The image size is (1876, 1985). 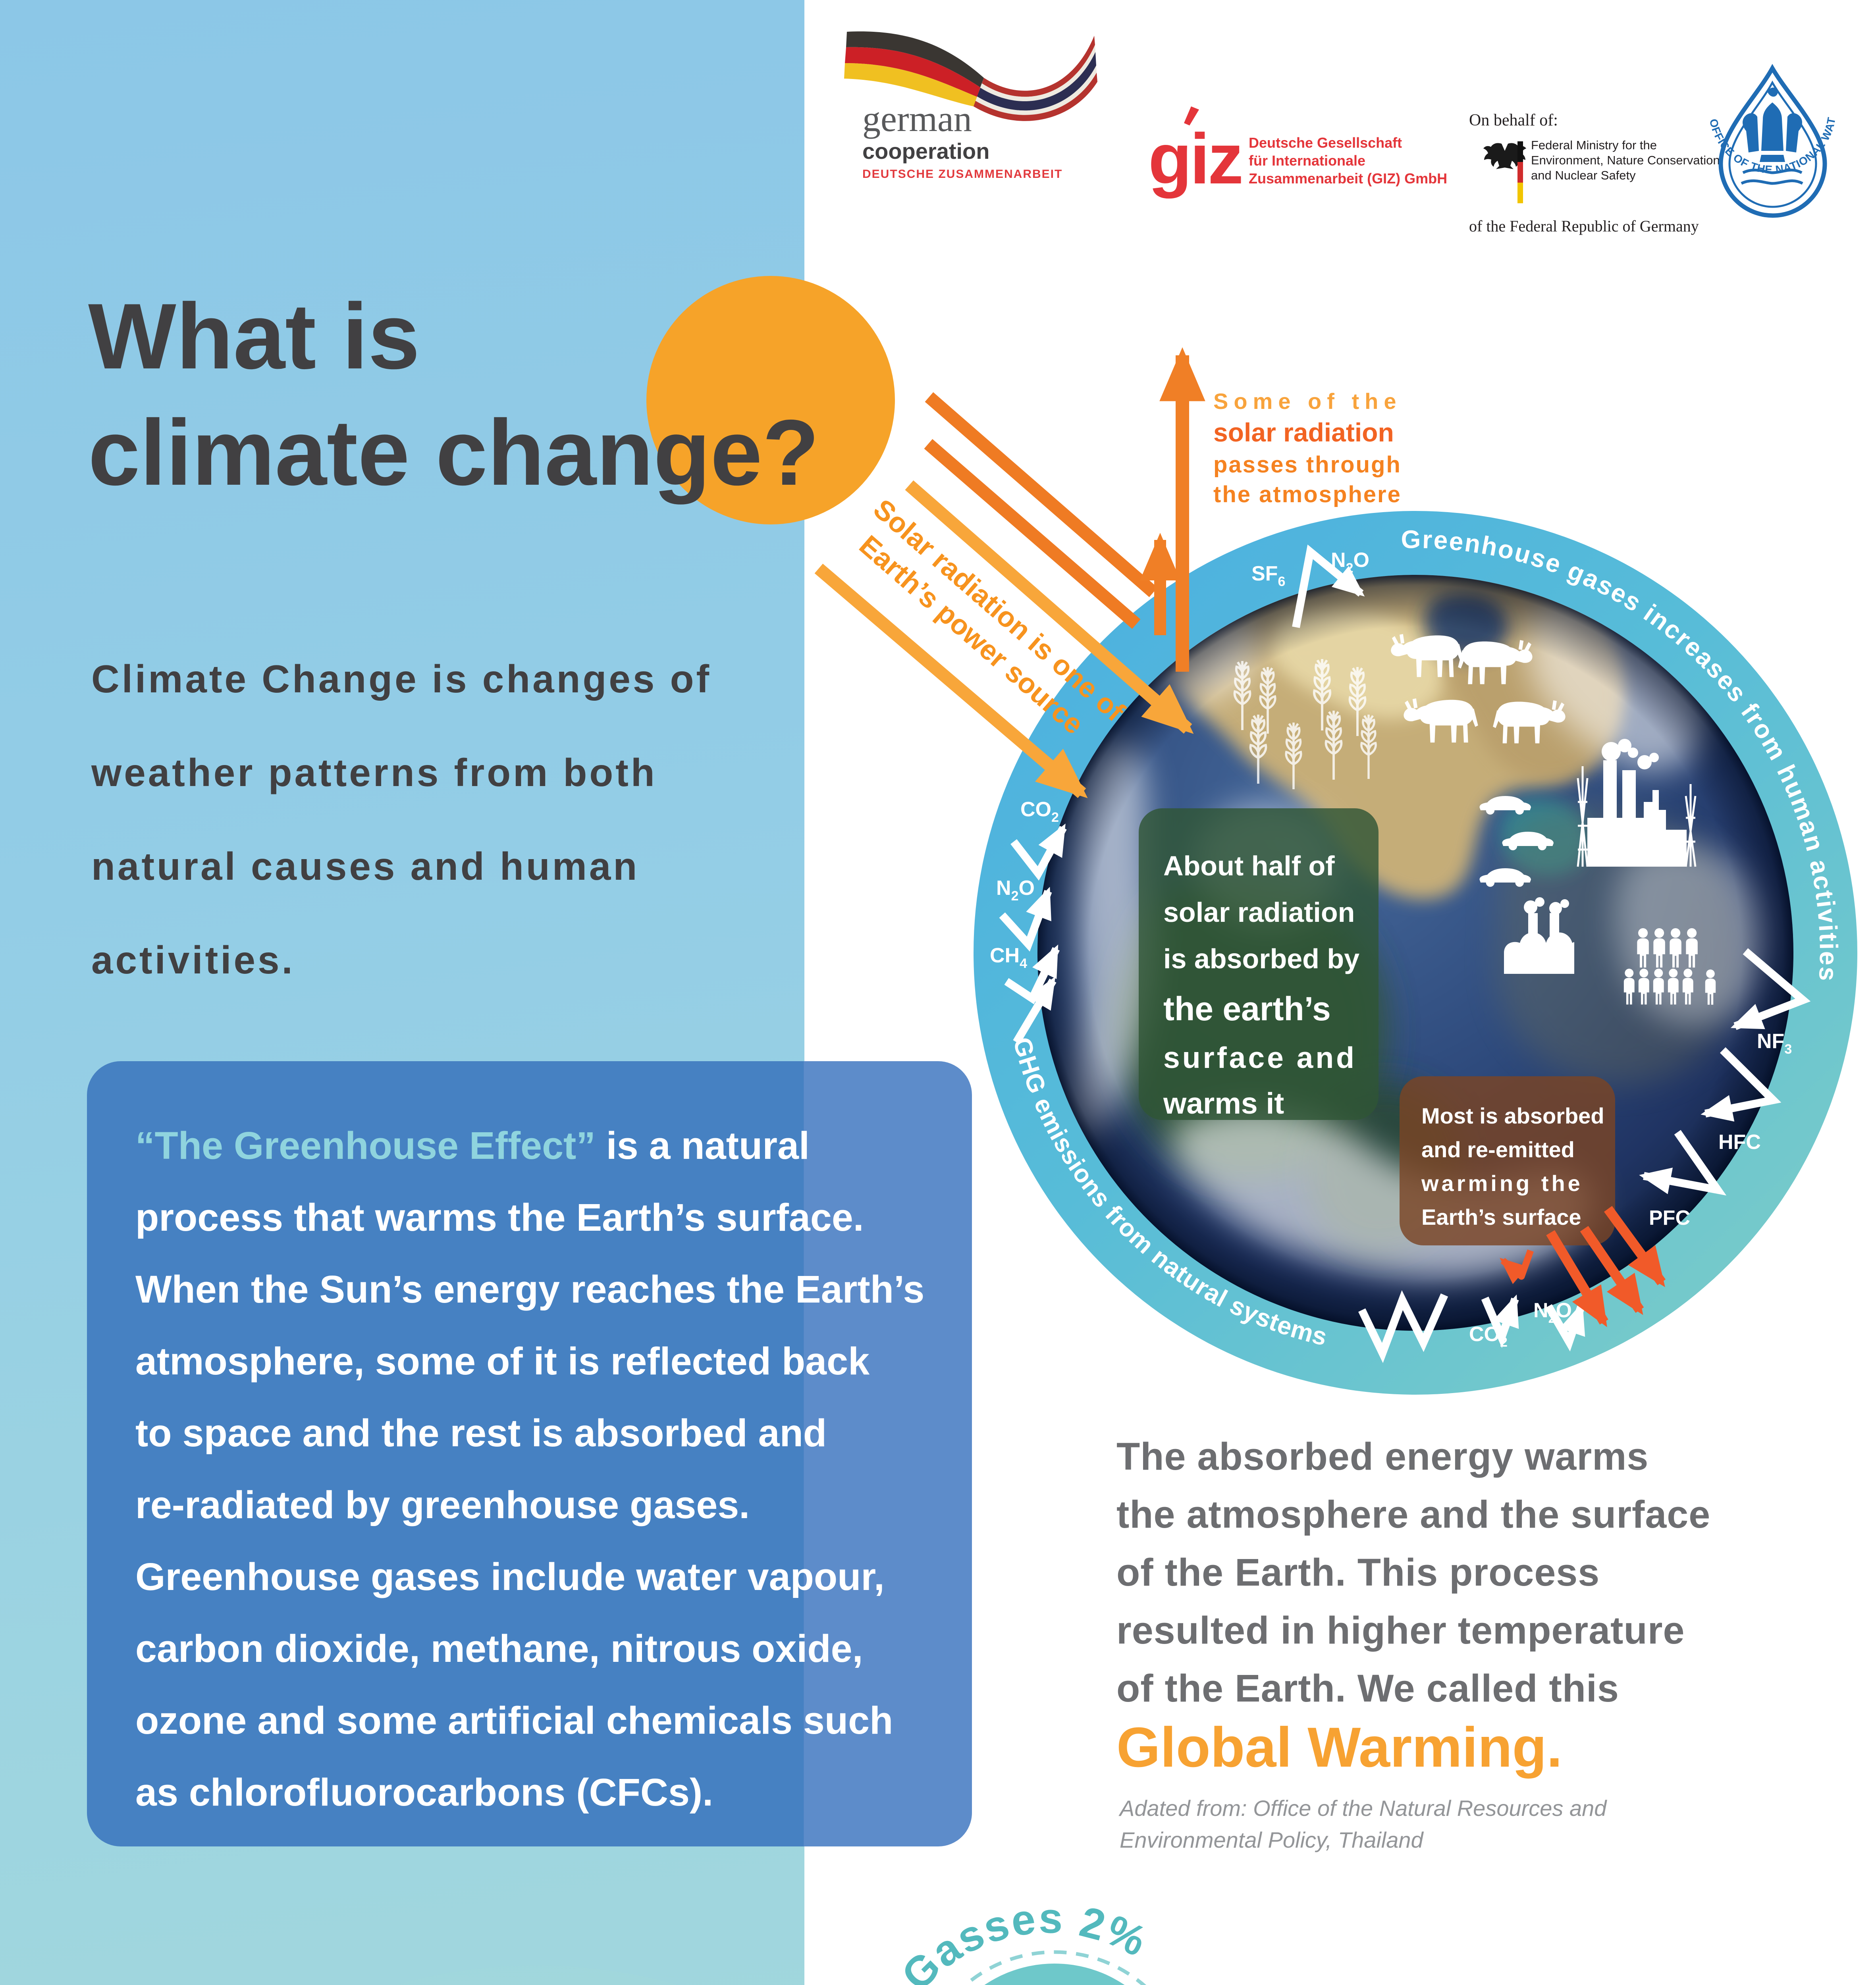 I want to click on svg-text: german, so click(x=917, y=118).